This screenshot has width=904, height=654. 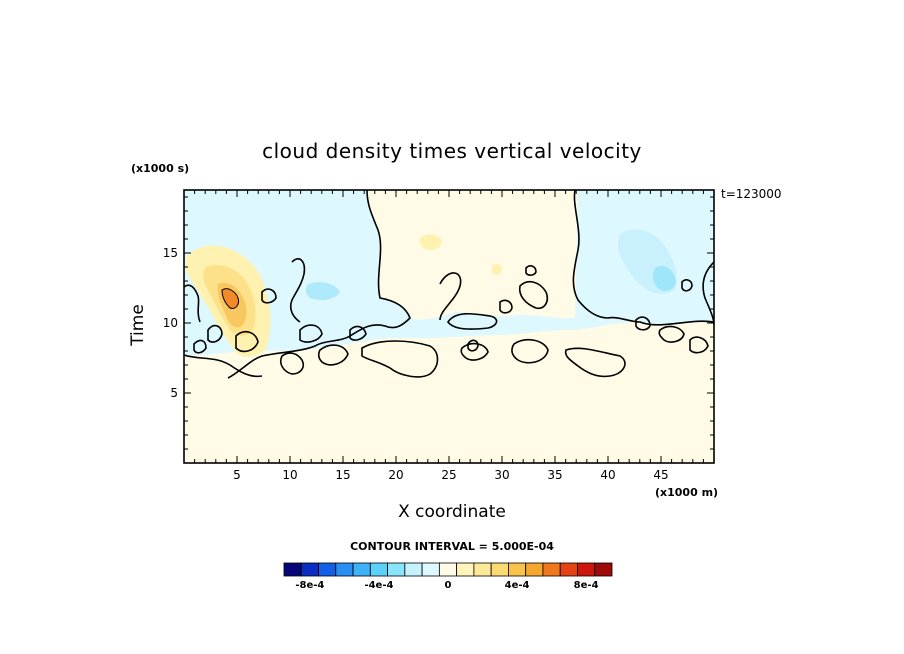 What do you see at coordinates (554, 475) in the screenshot?
I see `x-tick-label: 35` at bounding box center [554, 475].